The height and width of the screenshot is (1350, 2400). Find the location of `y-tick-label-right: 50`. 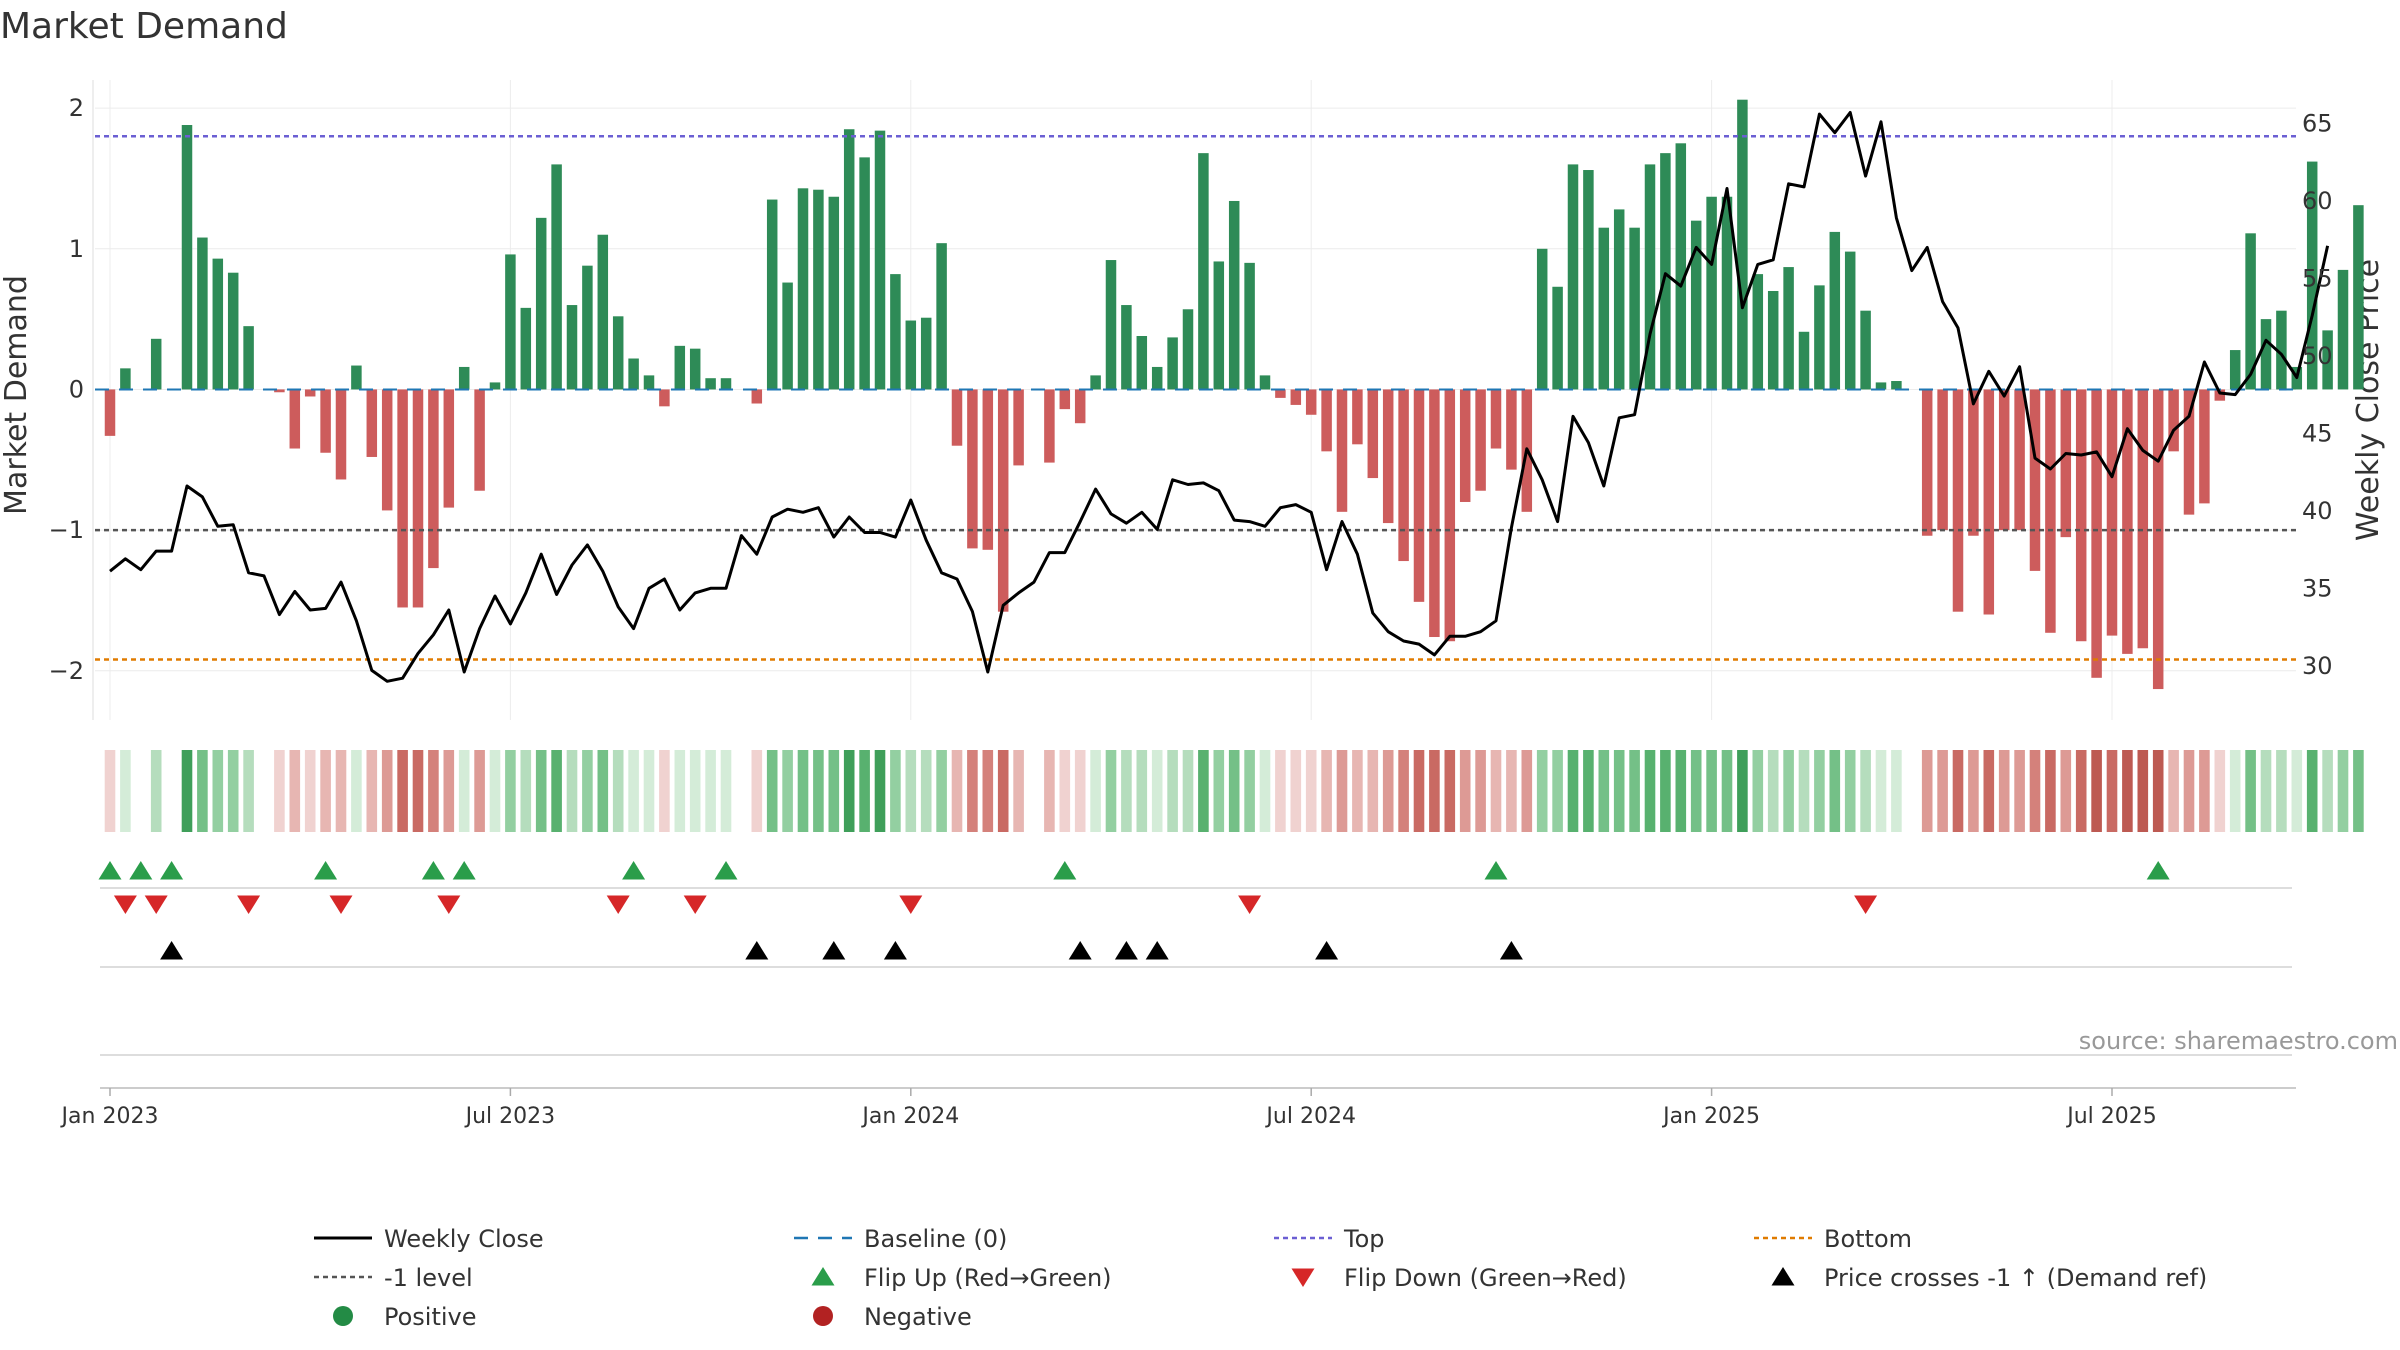

y-tick-label-right: 50 is located at coordinates (2317, 356).